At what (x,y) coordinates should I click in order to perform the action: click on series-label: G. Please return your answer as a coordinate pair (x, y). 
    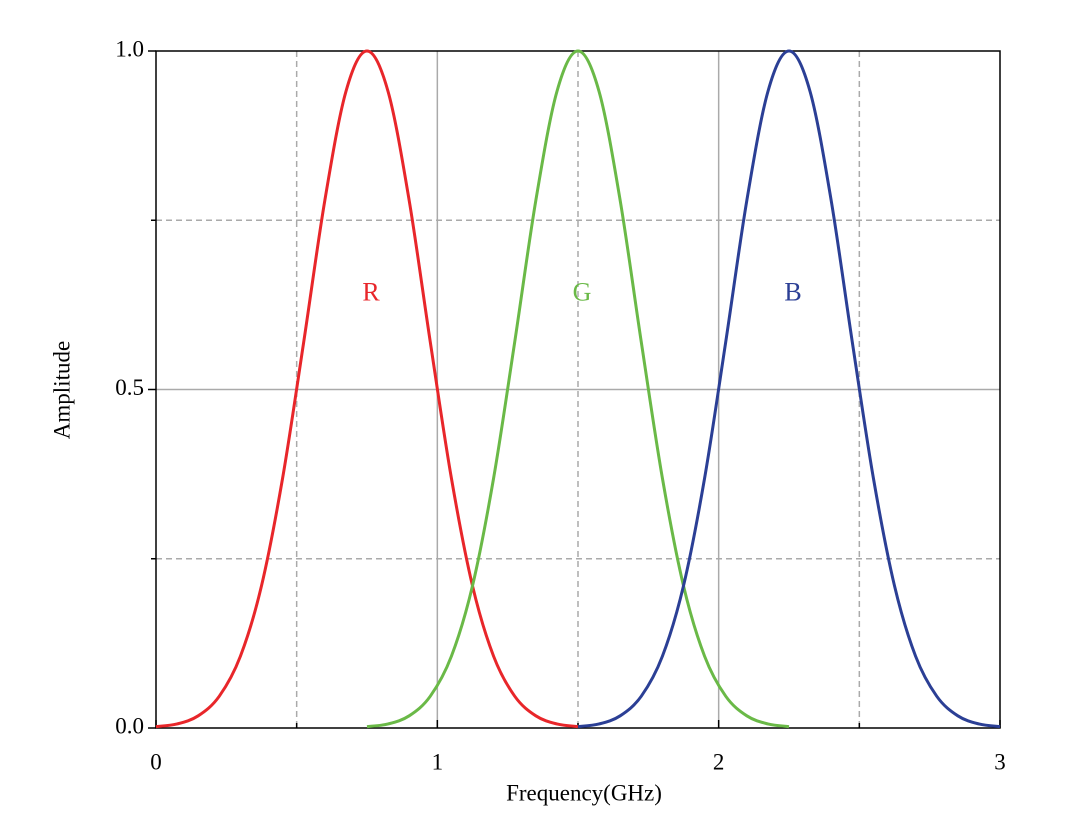
    Looking at the image, I should click on (582, 292).